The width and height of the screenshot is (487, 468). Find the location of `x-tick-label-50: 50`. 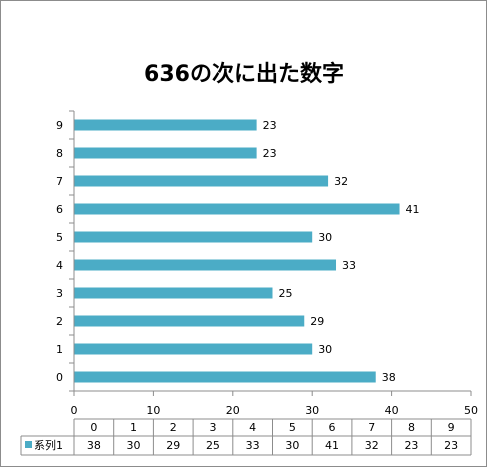

x-tick-label-50: 50 is located at coordinates (471, 410).